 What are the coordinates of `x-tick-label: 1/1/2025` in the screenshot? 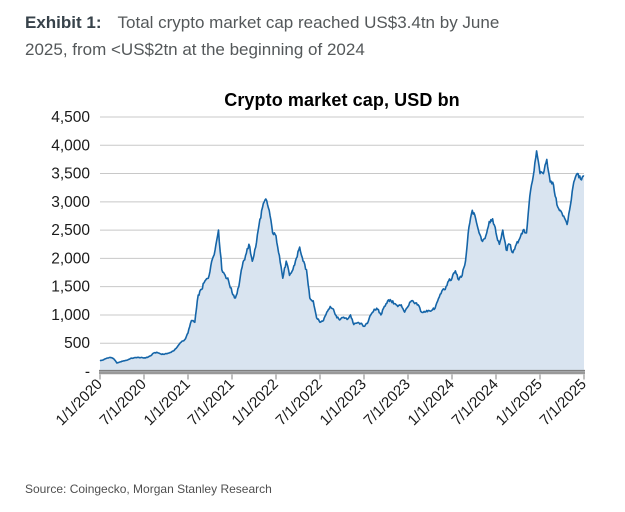 It's located at (519, 402).